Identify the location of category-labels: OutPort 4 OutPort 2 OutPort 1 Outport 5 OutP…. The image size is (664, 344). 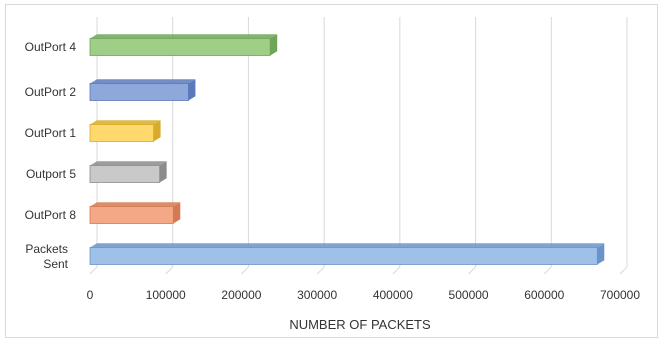
(51, 155).